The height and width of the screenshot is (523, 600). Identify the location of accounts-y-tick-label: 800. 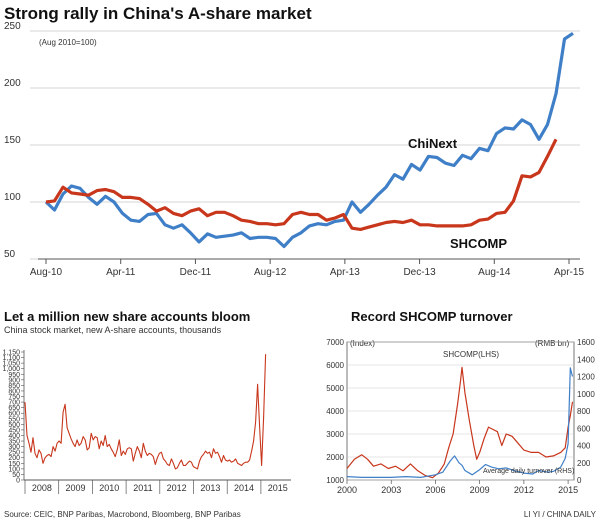
(14, 391).